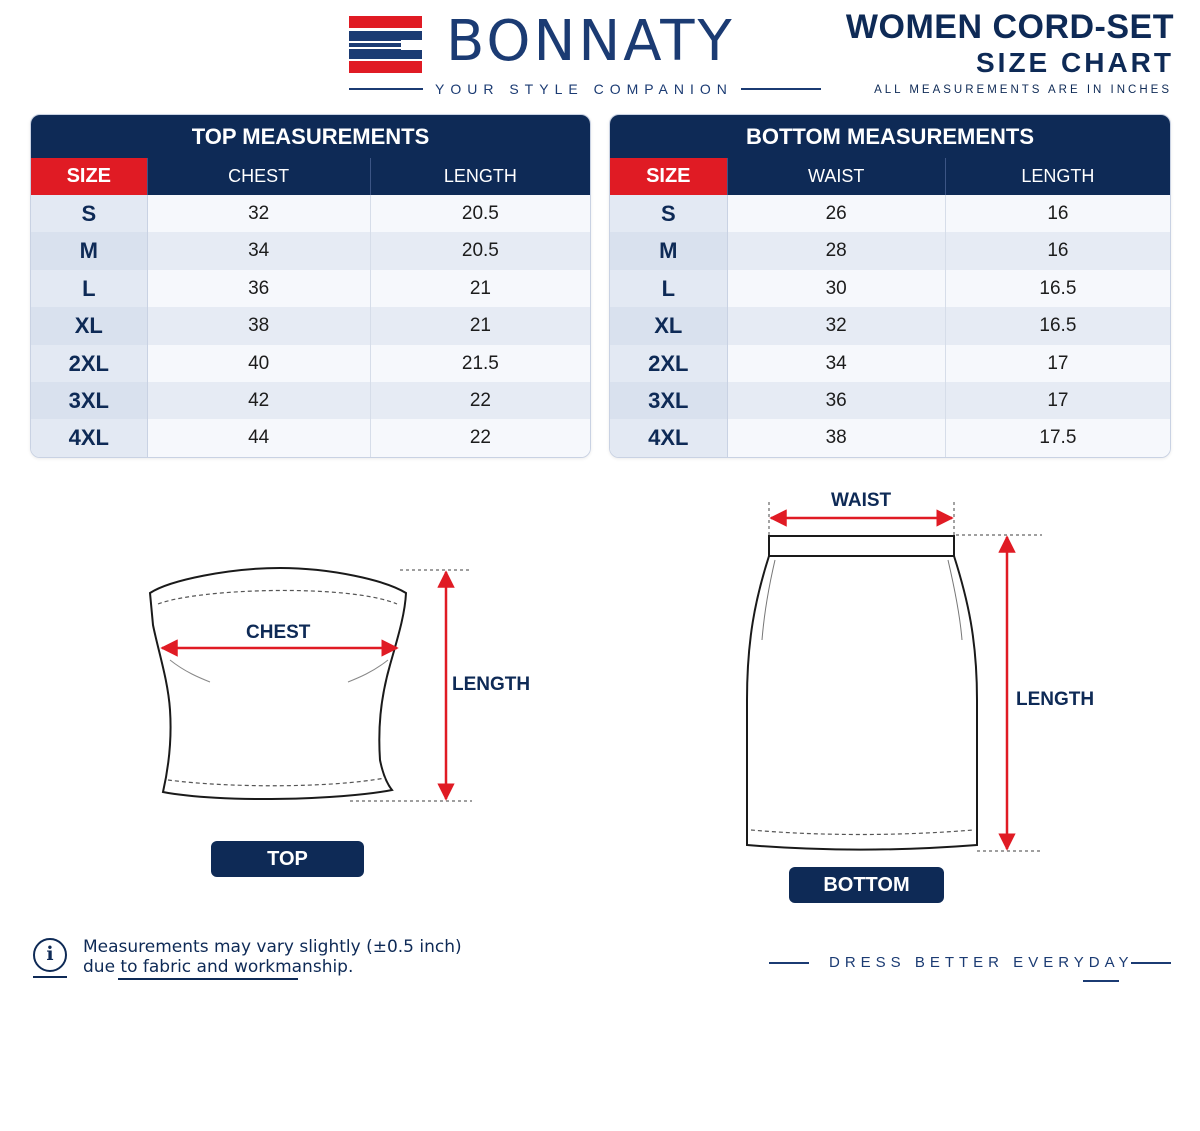 The image size is (1200, 1131). Describe the element at coordinates (1151, 963) in the screenshot. I see `slogan-rule-right` at that location.